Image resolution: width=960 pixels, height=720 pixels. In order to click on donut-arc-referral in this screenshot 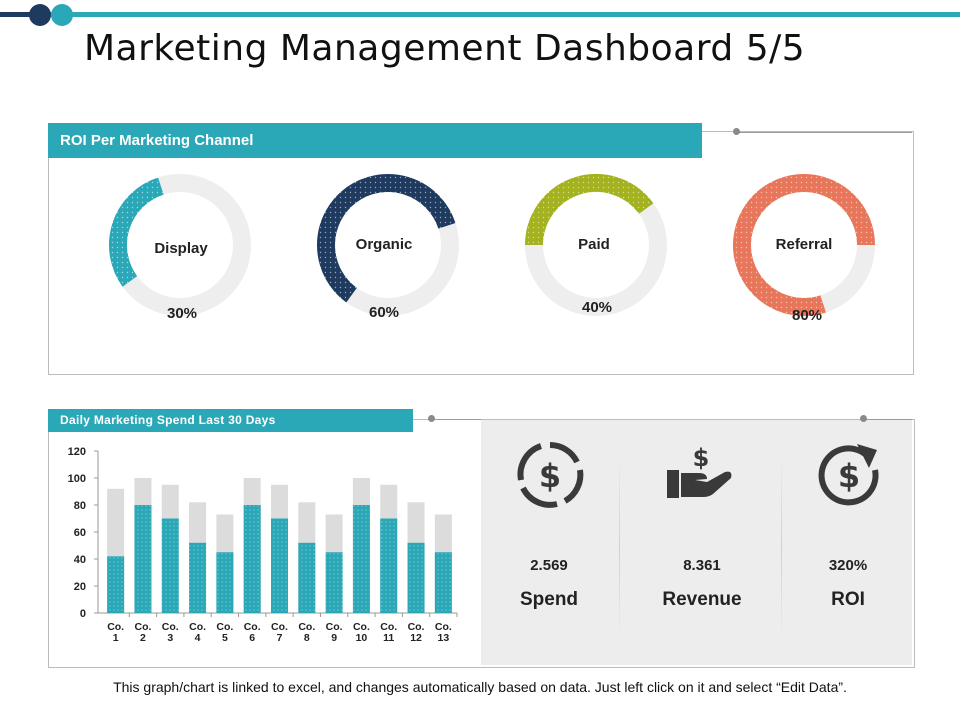, I will do `click(804, 245)`.